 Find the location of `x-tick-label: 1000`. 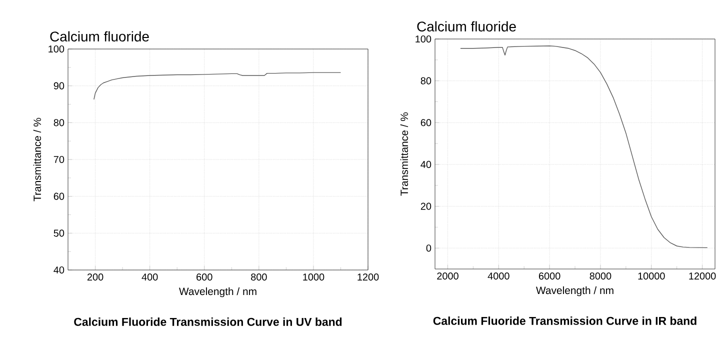

x-tick-label: 1000 is located at coordinates (313, 277).